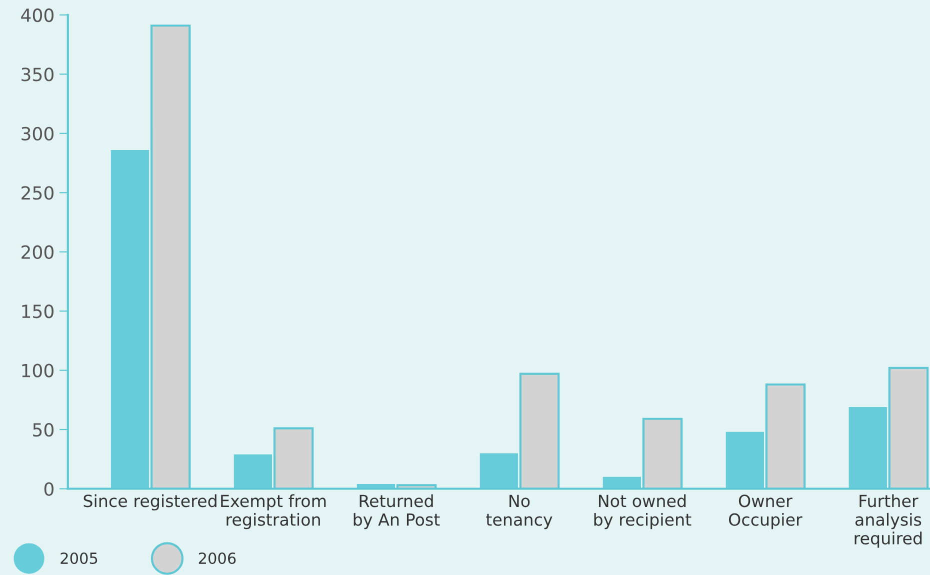 The width and height of the screenshot is (930, 575). What do you see at coordinates (79, 558) in the screenshot?
I see `legend-label: 2005` at bounding box center [79, 558].